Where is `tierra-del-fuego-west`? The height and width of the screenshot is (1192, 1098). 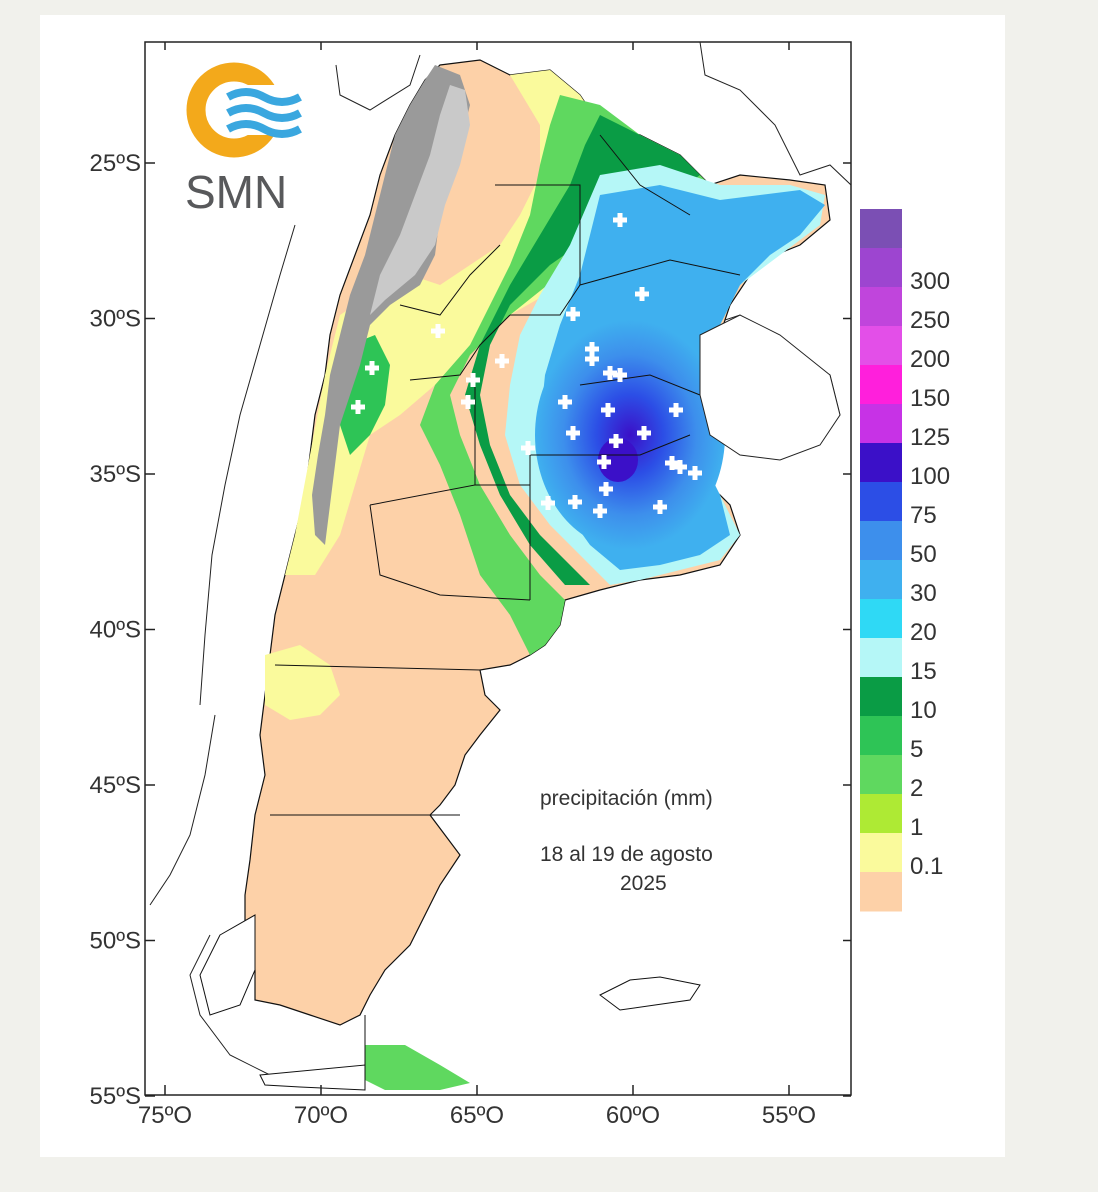
tierra-del-fuego-west is located at coordinates (312, 1077).